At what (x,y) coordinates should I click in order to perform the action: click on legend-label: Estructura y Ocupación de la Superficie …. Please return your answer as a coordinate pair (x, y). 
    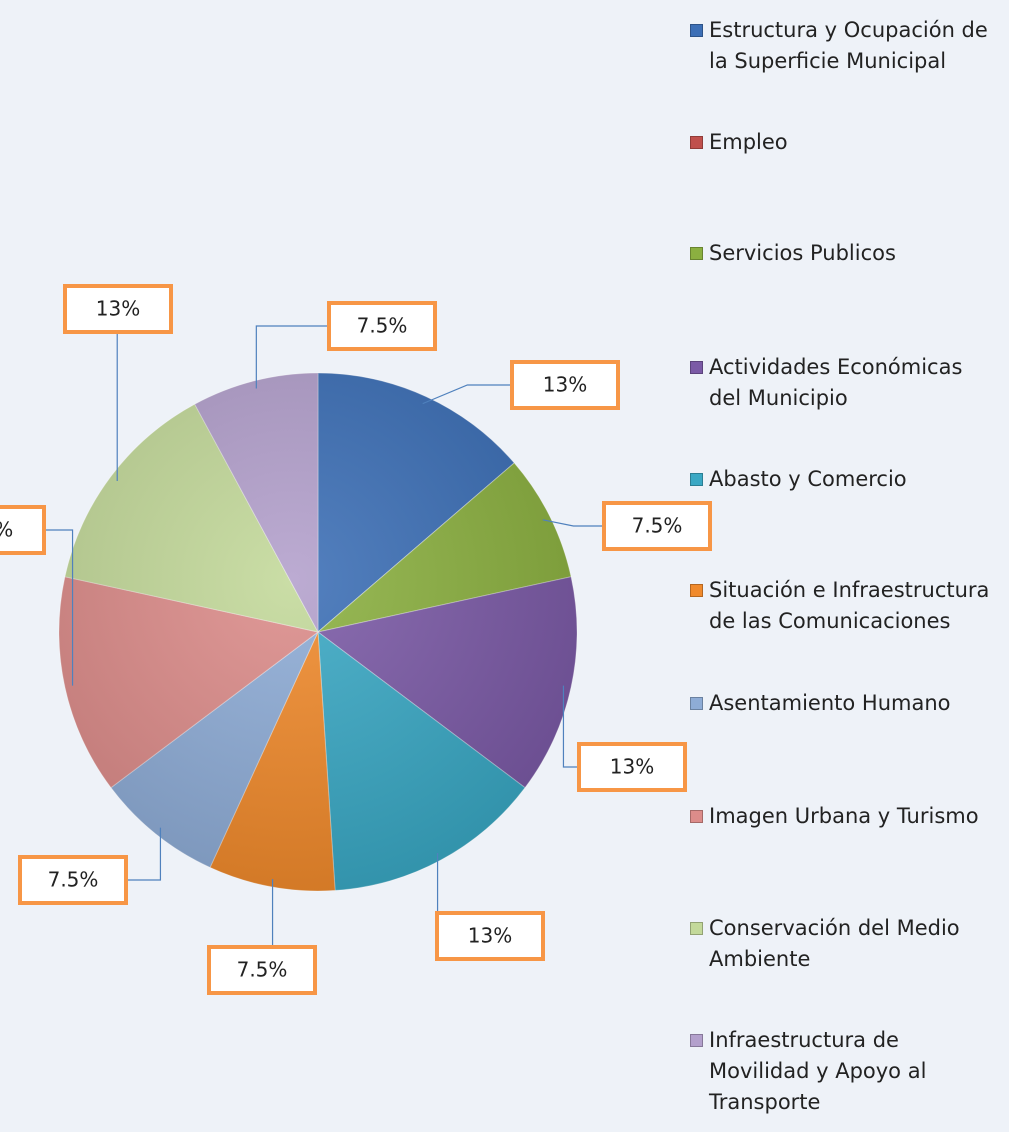
    Looking at the image, I should click on (848, 45).